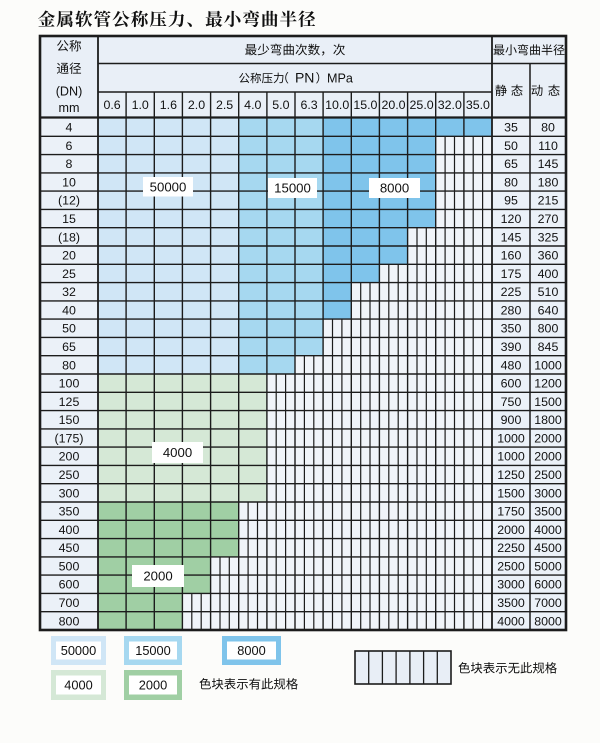  I want to click on svg-text: 20.0, so click(393, 105).